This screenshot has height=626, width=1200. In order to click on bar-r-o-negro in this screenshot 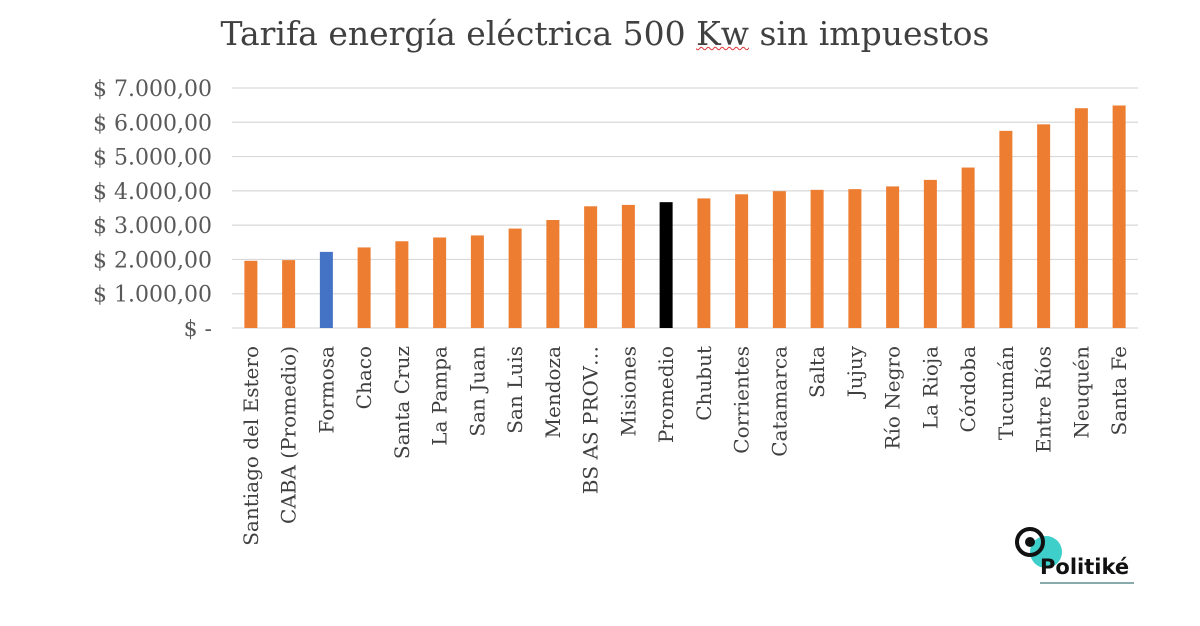, I will do `click(893, 257)`.